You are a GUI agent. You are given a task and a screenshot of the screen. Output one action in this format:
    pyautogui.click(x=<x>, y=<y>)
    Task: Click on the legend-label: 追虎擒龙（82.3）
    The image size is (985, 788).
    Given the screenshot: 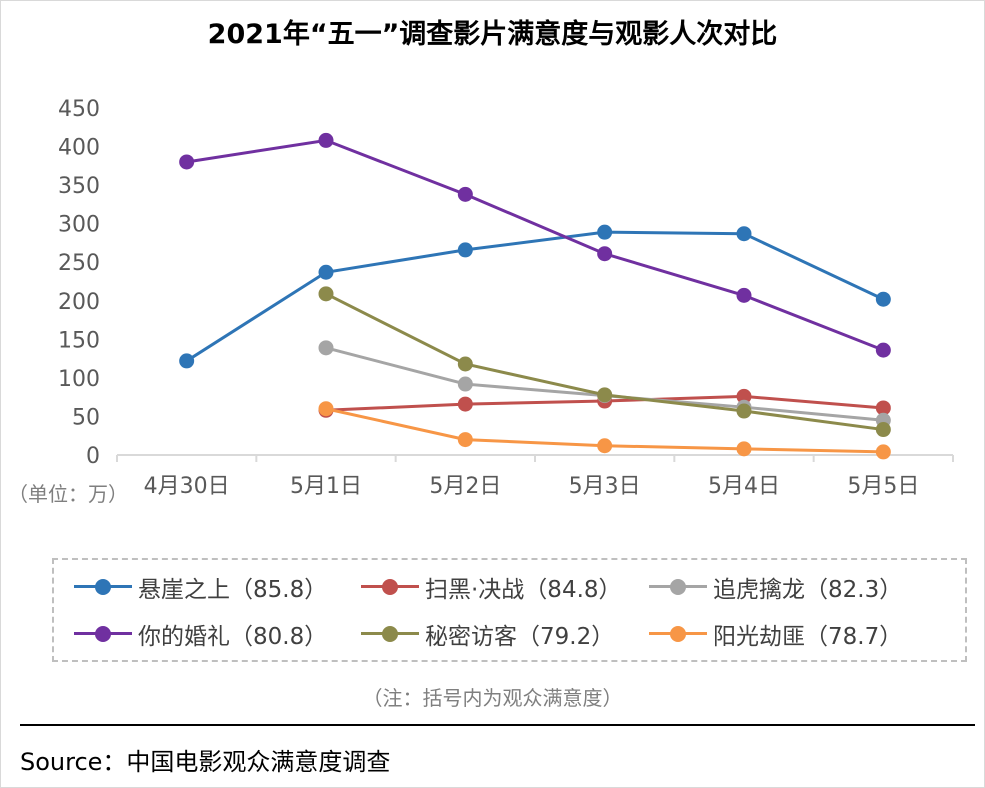 What is the action you would take?
    pyautogui.click(x=808, y=590)
    